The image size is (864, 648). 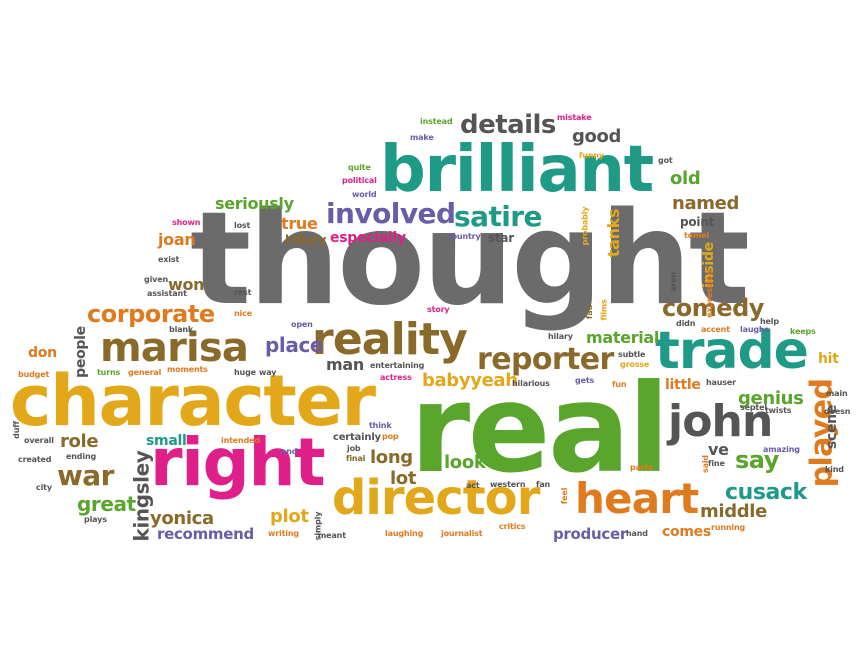 I want to click on word-named: named, so click(x=706, y=203).